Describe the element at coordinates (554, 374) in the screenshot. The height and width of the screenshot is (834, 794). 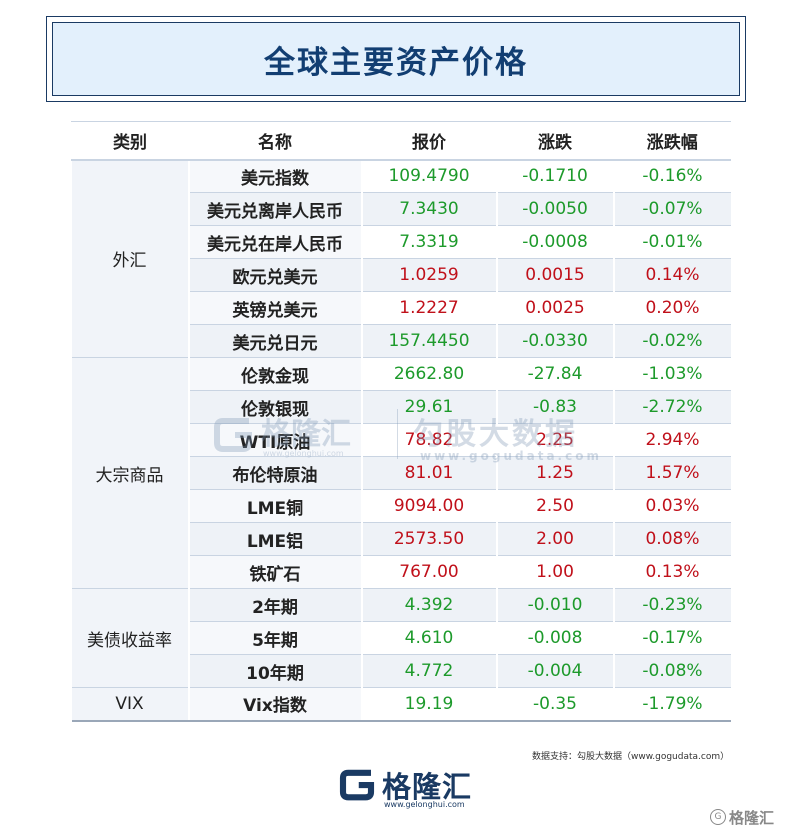
I see `change-cell: -27.84` at that location.